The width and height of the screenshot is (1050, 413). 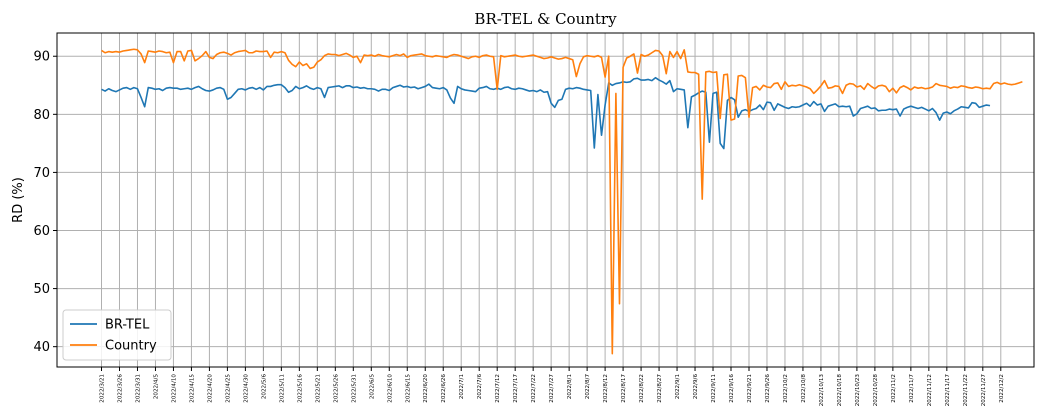 I want to click on x-tick-label: 2022/11/22, so click(x=966, y=390).